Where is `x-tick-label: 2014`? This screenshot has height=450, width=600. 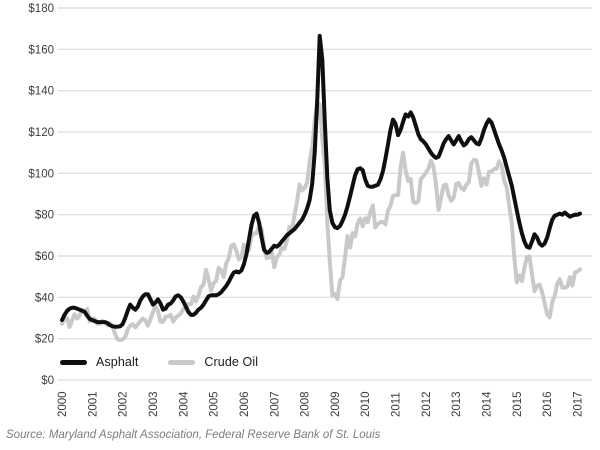
x-tick-label: 2014 is located at coordinates (488, 404).